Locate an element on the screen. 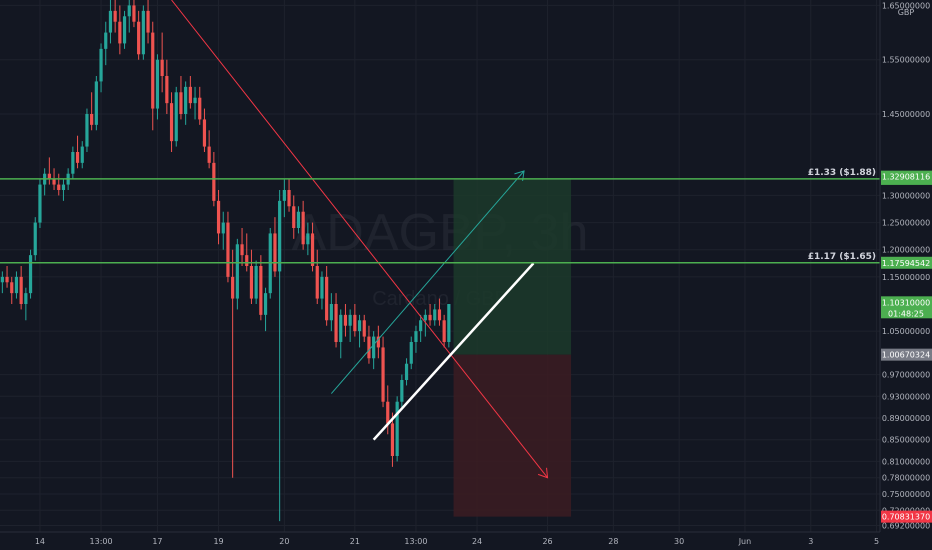 The image size is (932, 550). support-trendline is located at coordinates (453, 351).